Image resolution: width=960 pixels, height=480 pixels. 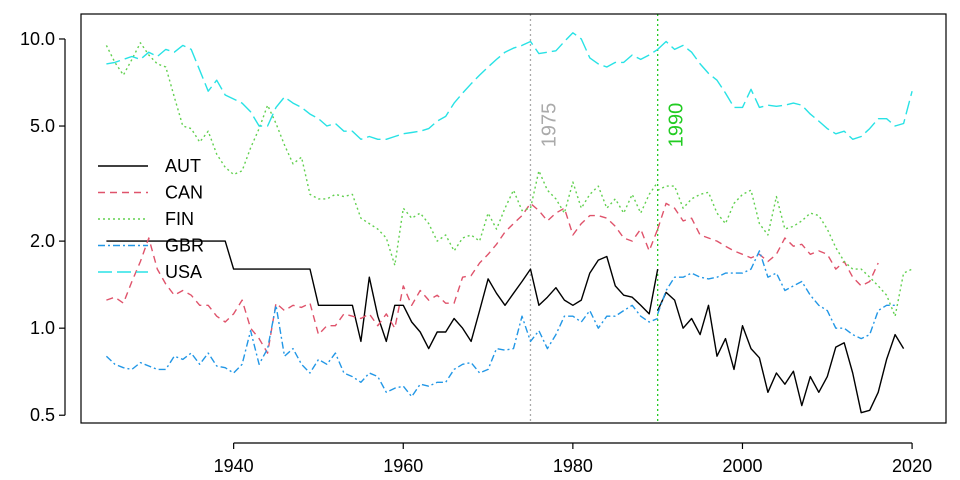 What do you see at coordinates (37, 39) in the screenshot?
I see `y-tick-label: 10.0` at bounding box center [37, 39].